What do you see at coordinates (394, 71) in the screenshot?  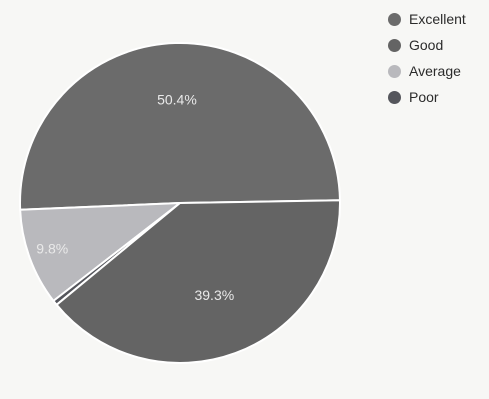 I see `legend-swatch-average` at bounding box center [394, 71].